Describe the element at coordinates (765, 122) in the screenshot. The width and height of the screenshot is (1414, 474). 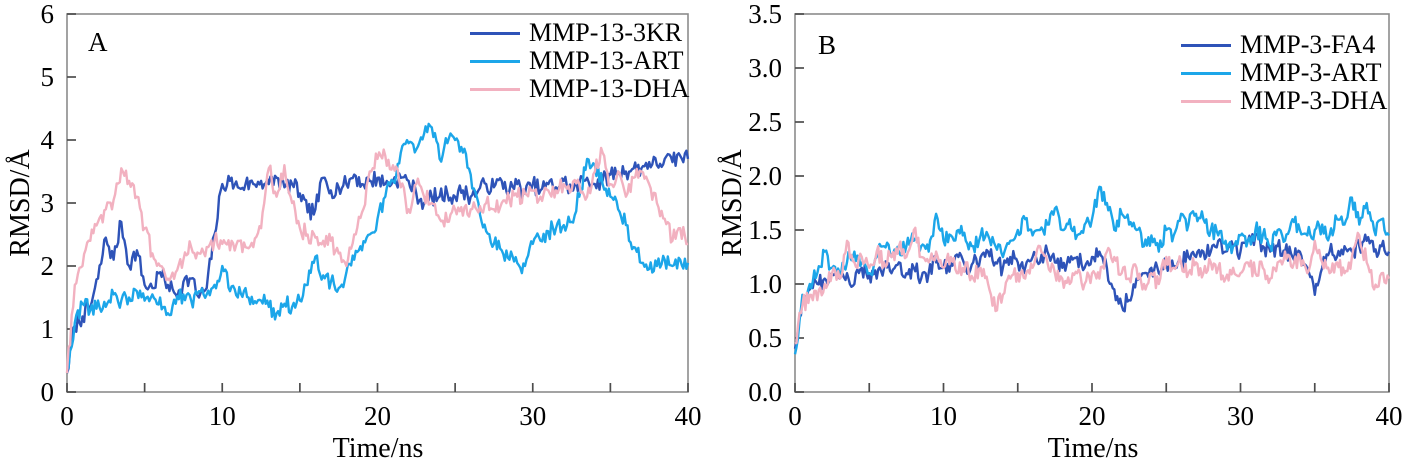
I see `svg-text: 2.5` at that location.